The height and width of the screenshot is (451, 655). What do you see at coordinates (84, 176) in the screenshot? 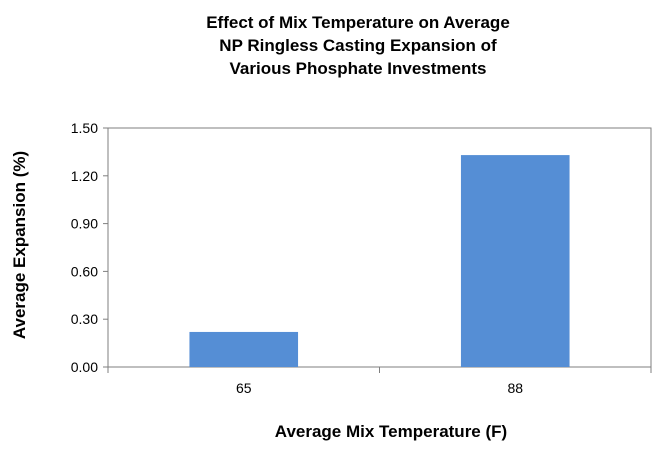
I see `y-tick-label: 1.20` at bounding box center [84, 176].